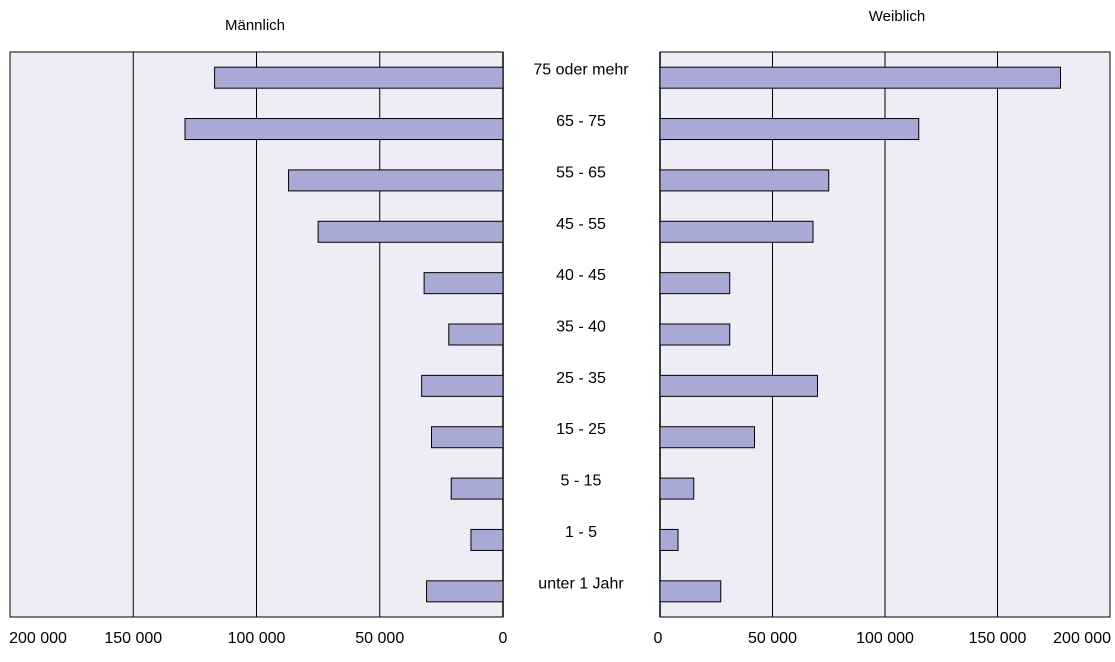 The image size is (1115, 662). I want to click on category-label: 75 oder mehr, so click(581, 70).